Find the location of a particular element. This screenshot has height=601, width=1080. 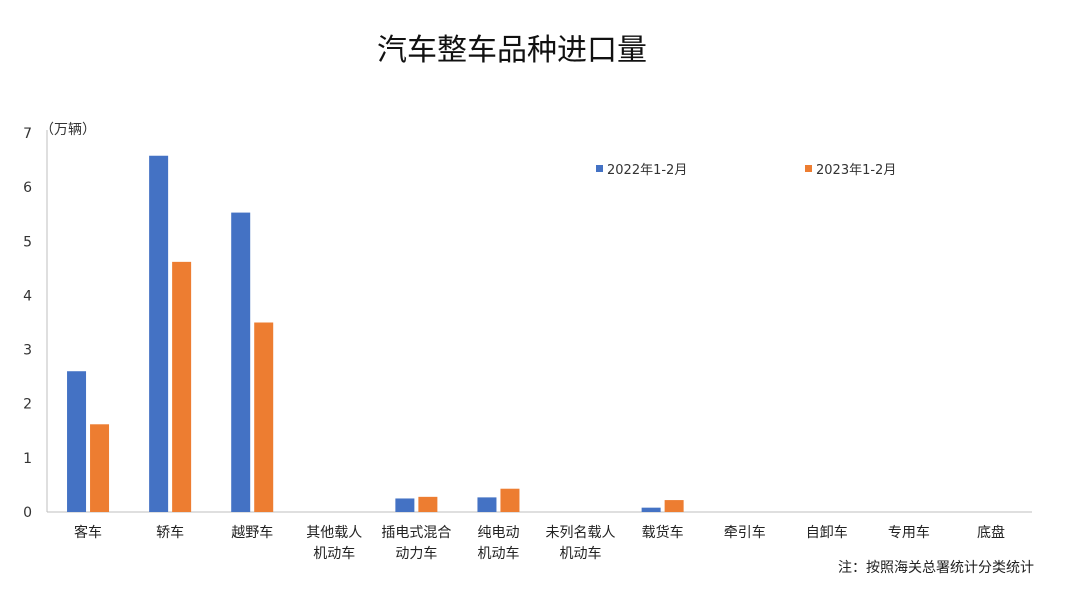

legend-item: 2023年1-2月 is located at coordinates (850, 170).